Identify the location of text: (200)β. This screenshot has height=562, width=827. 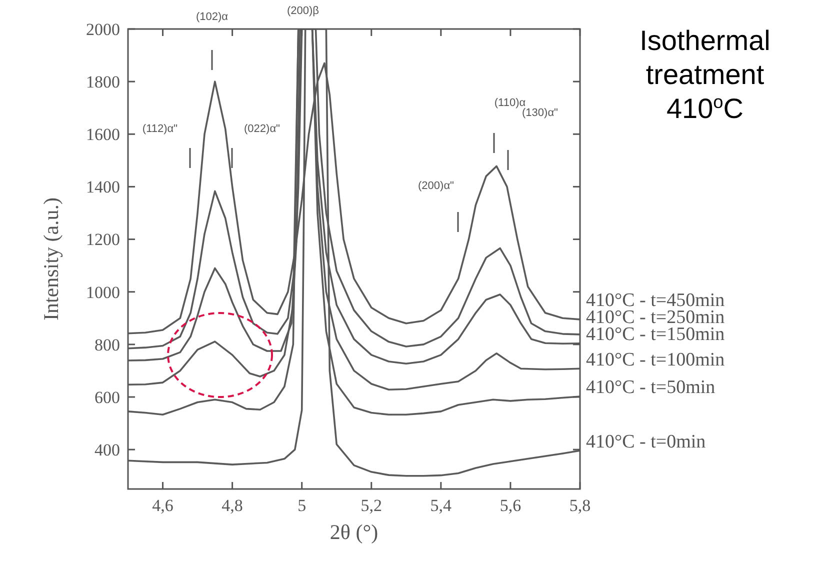
(303, 11).